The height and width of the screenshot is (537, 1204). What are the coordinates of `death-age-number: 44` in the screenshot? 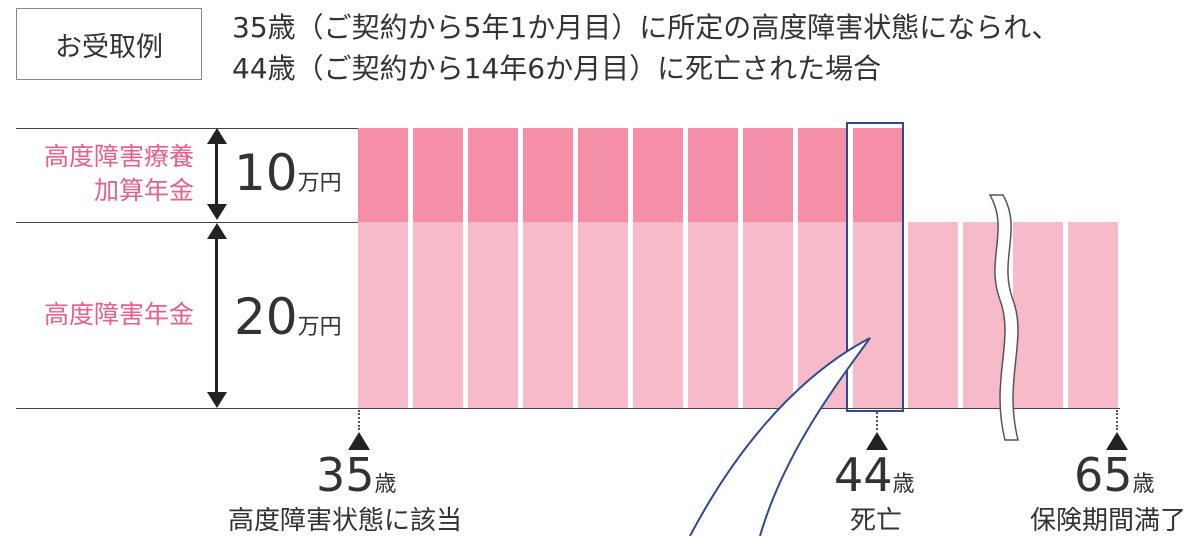 It's located at (863, 475).